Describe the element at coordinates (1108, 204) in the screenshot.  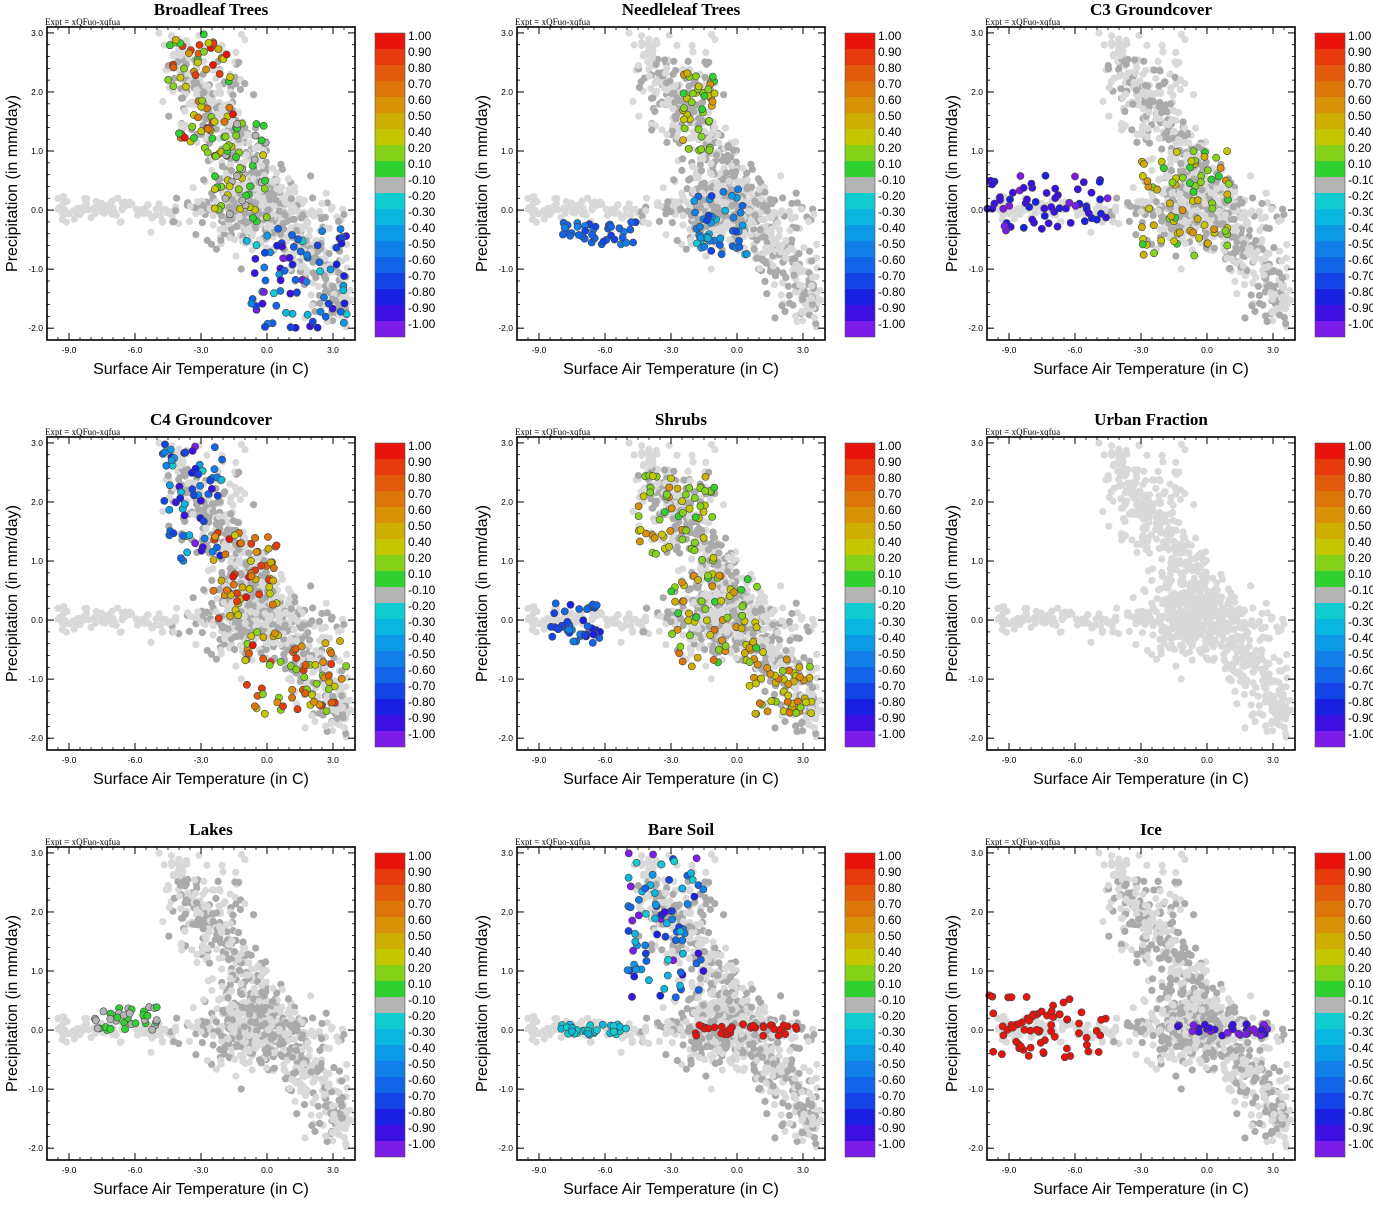
I see `highlight-points` at that location.